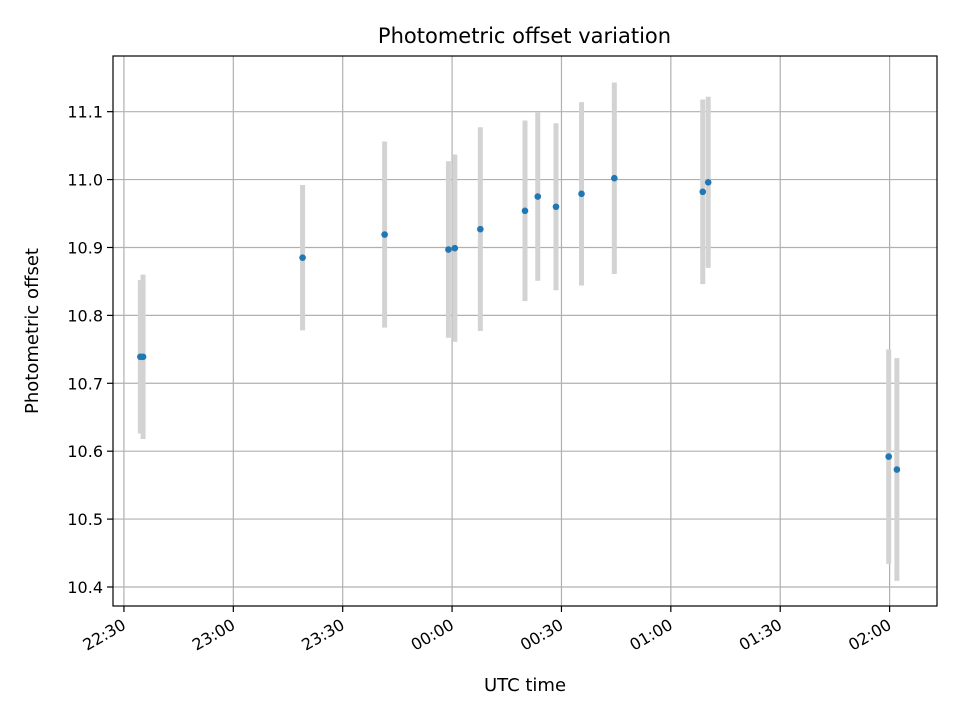  Describe the element at coordinates (85, 383) in the screenshot. I see `y-tick-label: 10.7` at that location.